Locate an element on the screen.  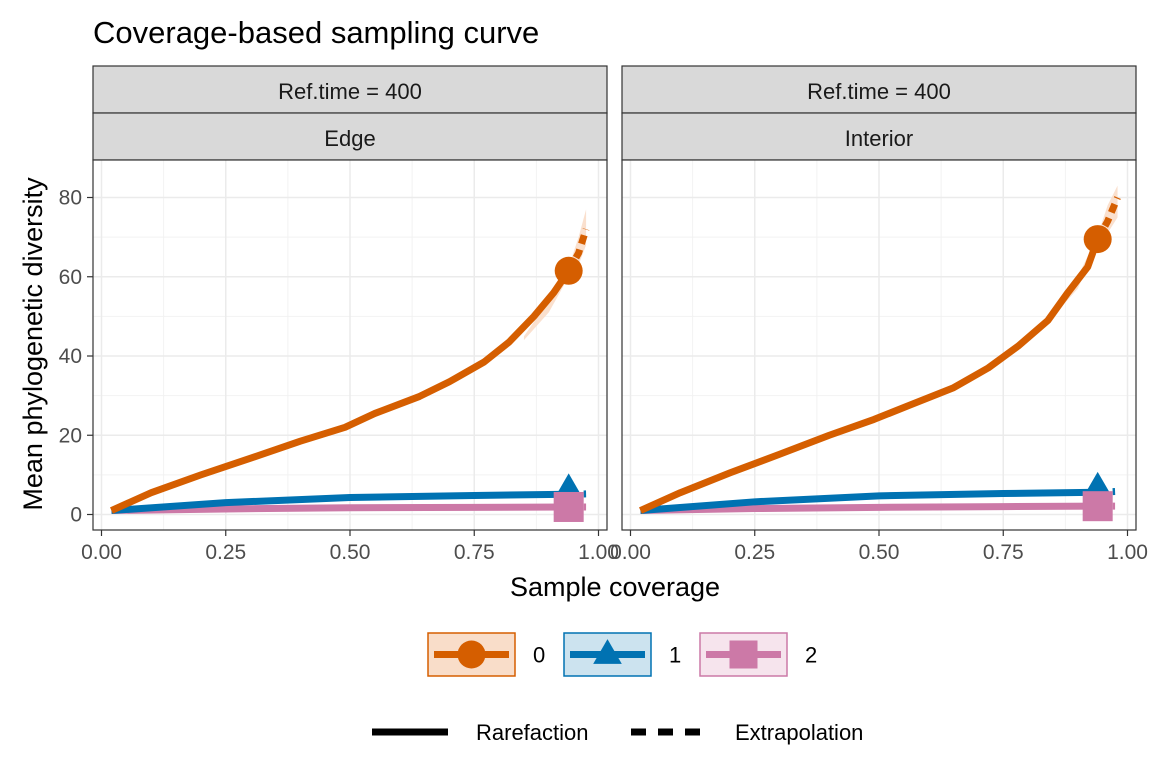
legend-key-0: 0 is located at coordinates (486, 654).